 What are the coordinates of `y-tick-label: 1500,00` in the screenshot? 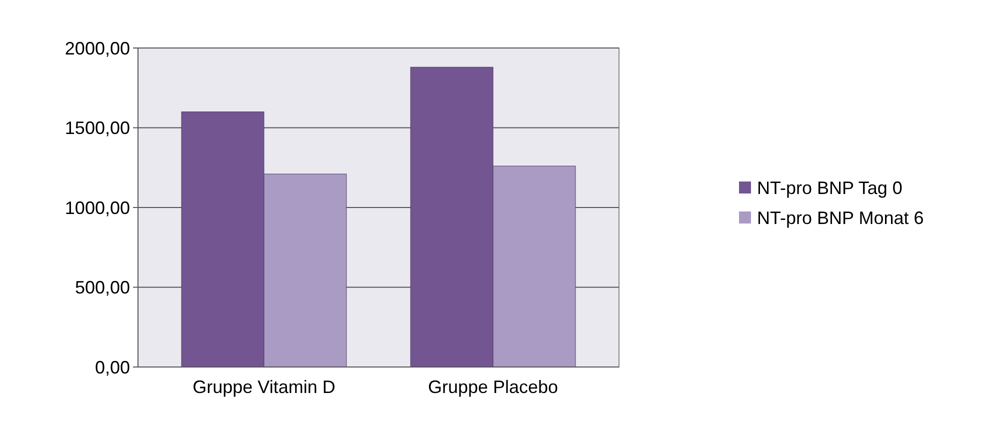 It's located at (97, 128).